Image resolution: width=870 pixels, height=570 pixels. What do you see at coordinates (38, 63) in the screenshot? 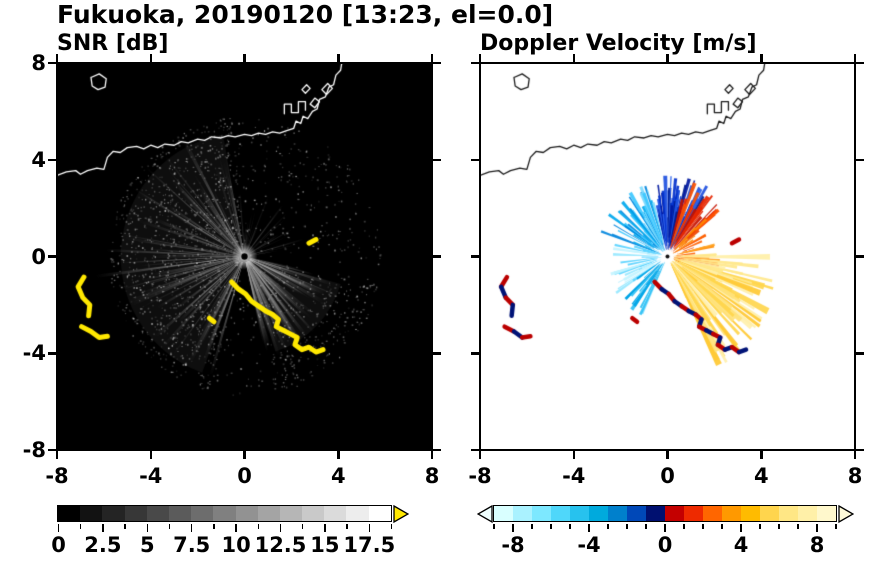
I see `y-tick-label: 8` at bounding box center [38, 63].